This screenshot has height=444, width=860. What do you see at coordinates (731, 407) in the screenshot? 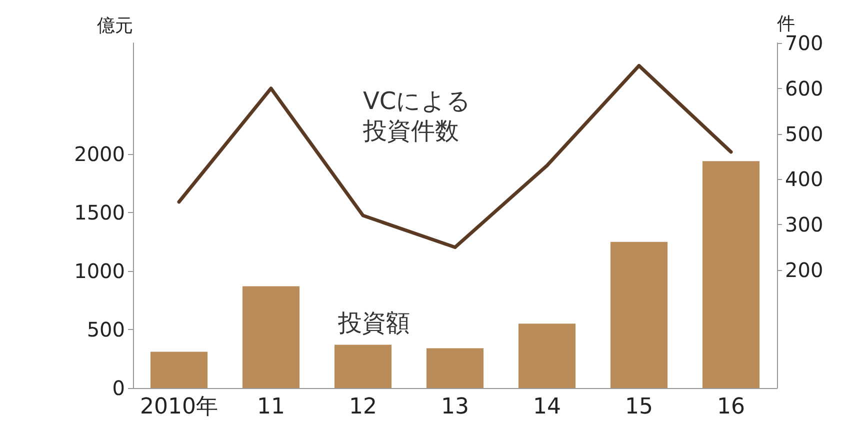
I see `x-tick-label: 16` at bounding box center [731, 407].